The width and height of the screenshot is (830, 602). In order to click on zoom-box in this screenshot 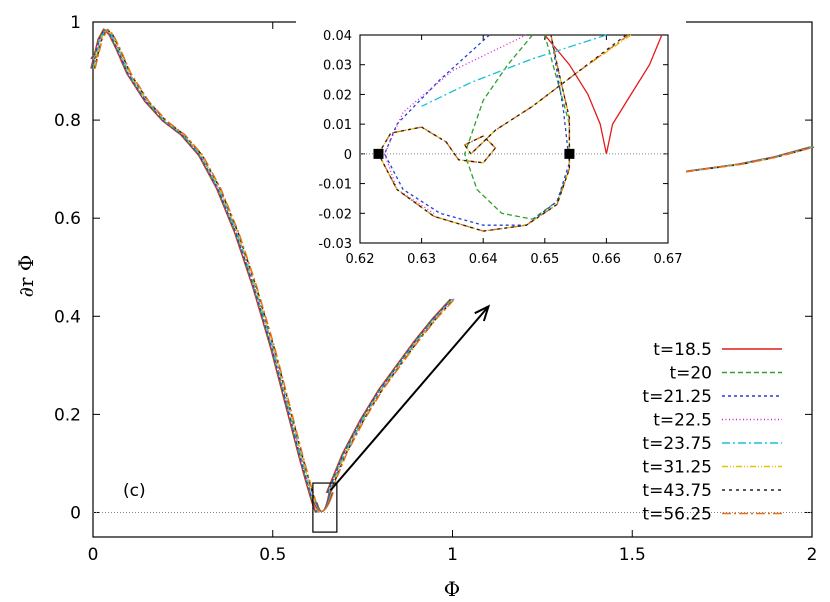, I will do `click(325, 507)`.